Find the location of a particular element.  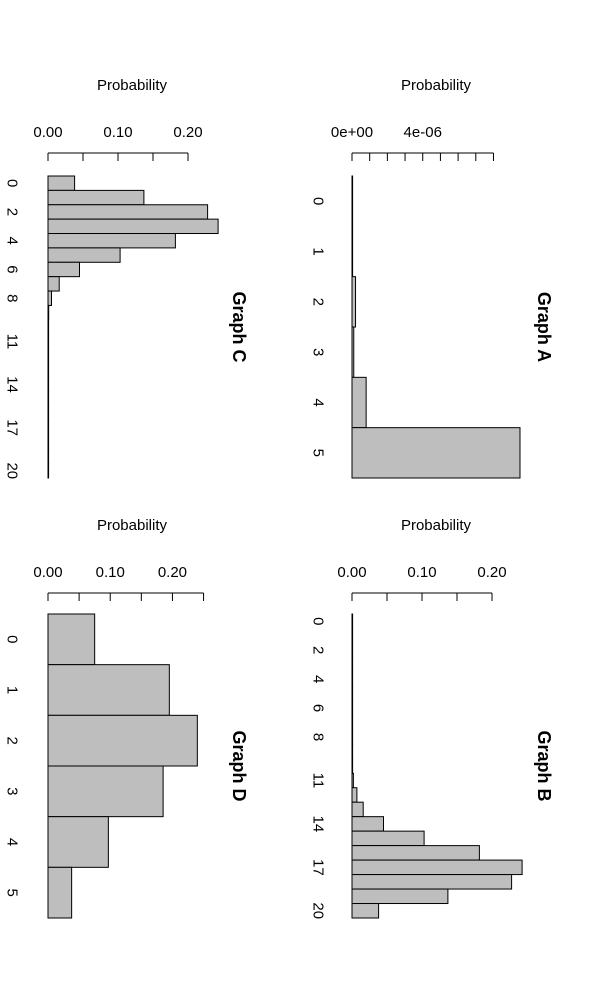

panel-title: Graph D is located at coordinates (239, 765).